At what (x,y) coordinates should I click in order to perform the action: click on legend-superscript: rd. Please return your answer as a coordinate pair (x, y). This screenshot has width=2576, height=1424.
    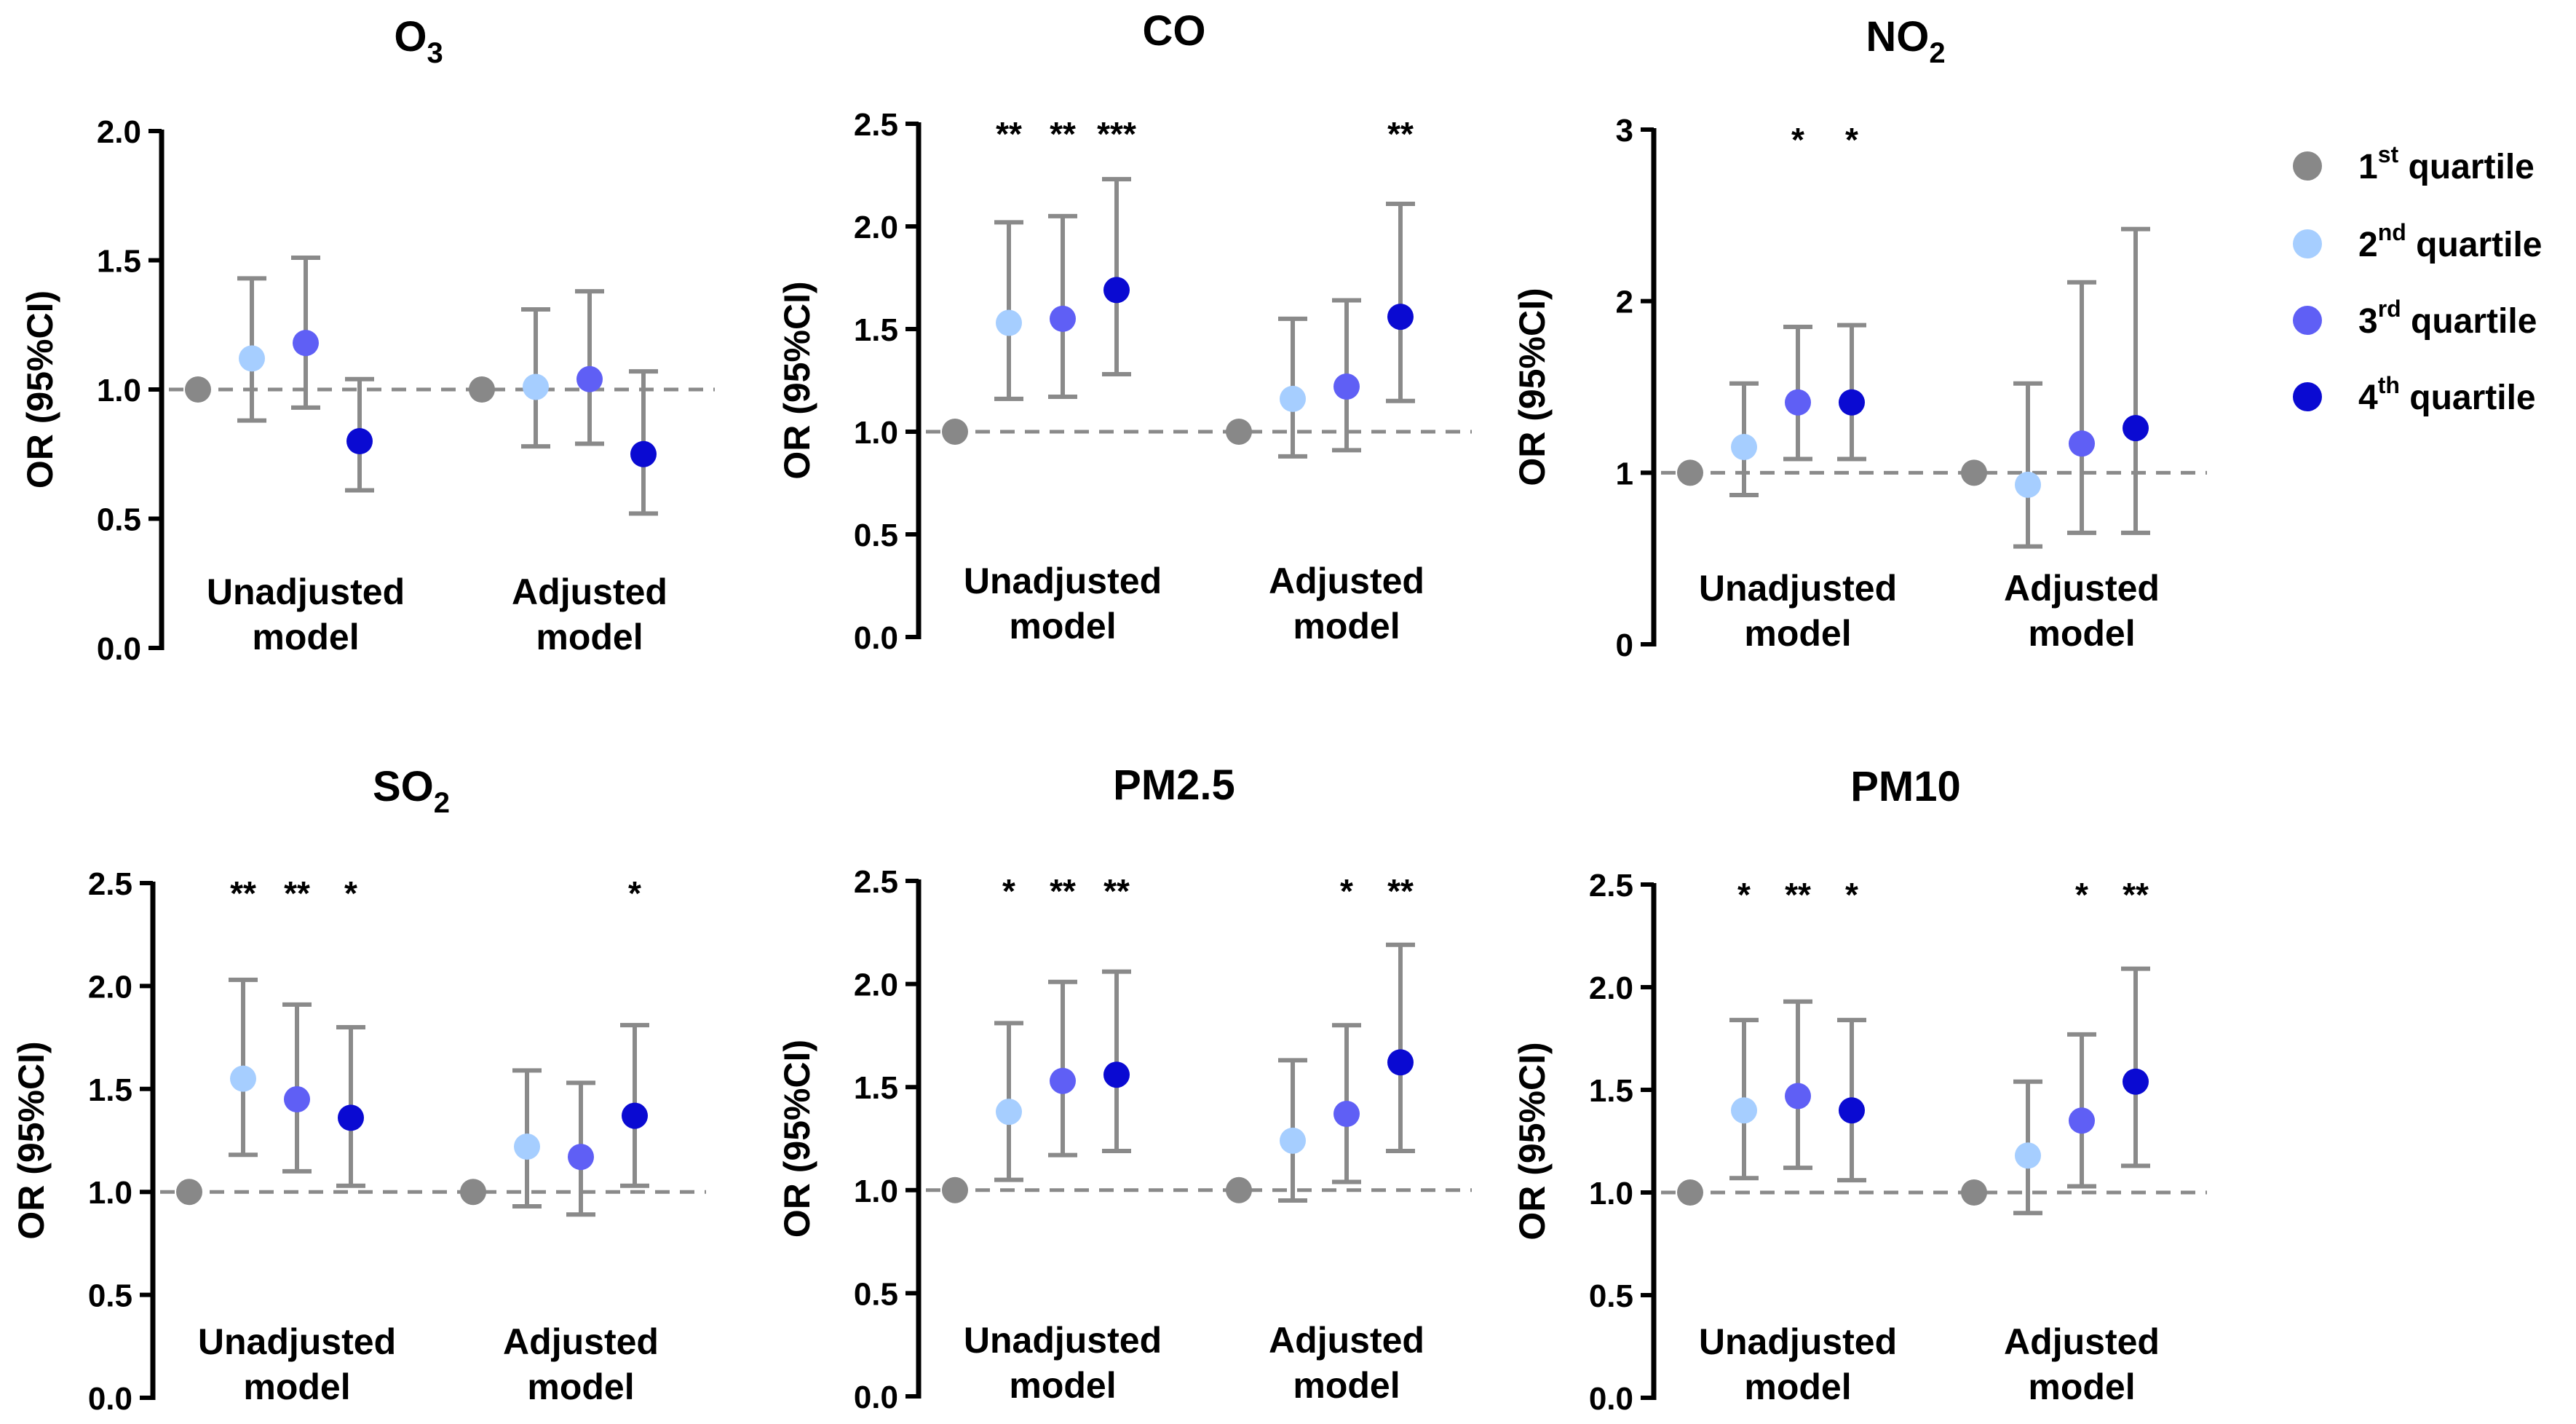
    Looking at the image, I should click on (2389, 309).